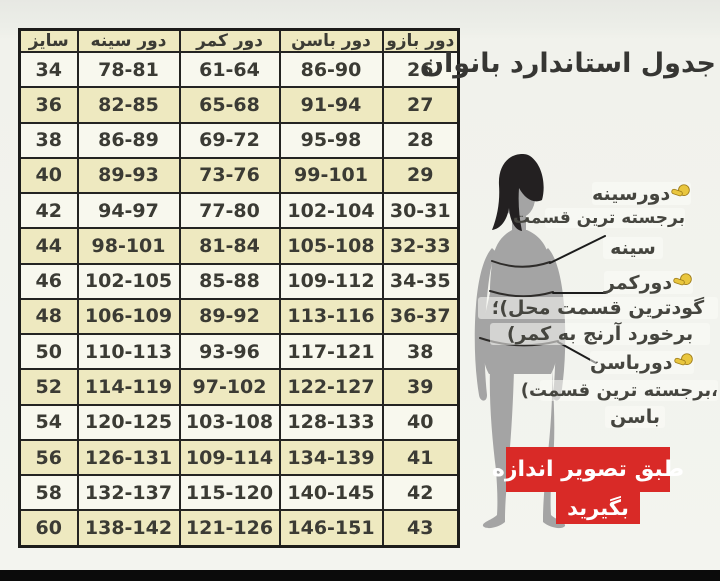 The width and height of the screenshot is (720, 581). What do you see at coordinates (631, 193) in the screenshot?
I see `bust-label-text: دورسینه` at bounding box center [631, 193].